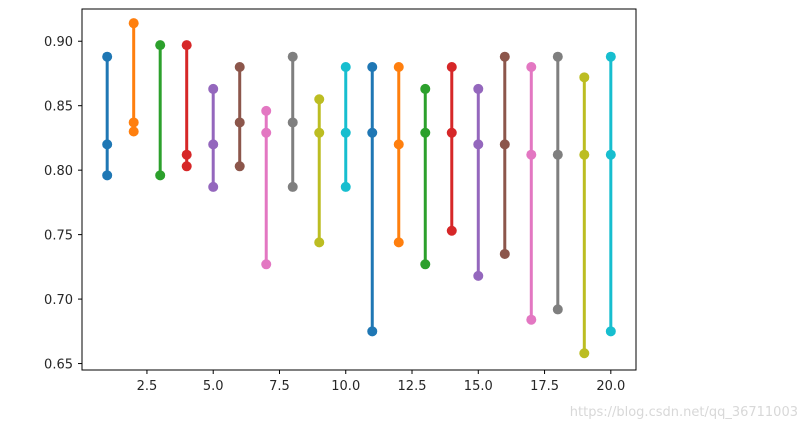  What do you see at coordinates (683, 412) in the screenshot?
I see `watermark: https://blog.csdn.net/qq_36711003` at bounding box center [683, 412].